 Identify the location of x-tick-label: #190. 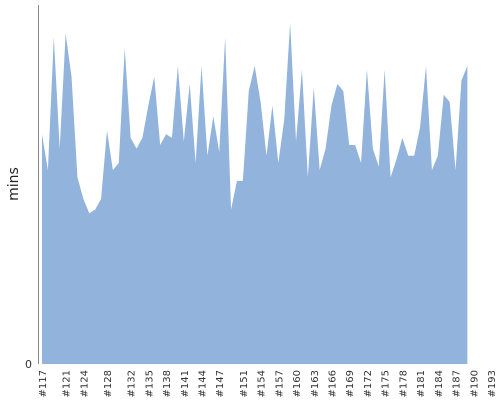
(474, 383).